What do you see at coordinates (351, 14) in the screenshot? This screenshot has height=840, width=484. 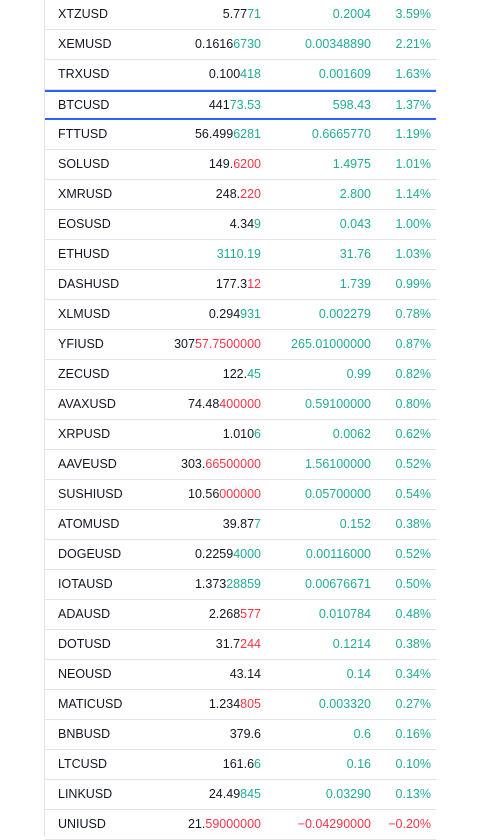 I see `change-value: 0.2004` at bounding box center [351, 14].